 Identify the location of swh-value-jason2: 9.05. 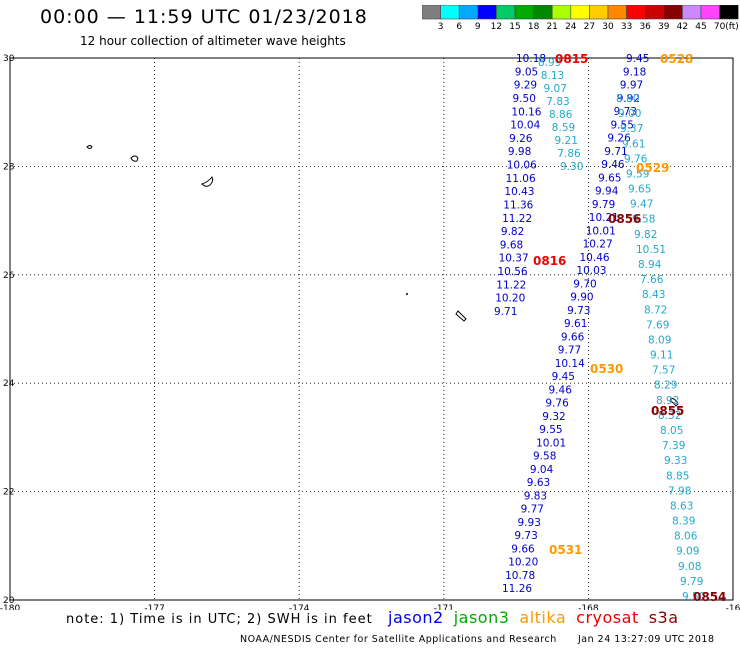
(526, 72).